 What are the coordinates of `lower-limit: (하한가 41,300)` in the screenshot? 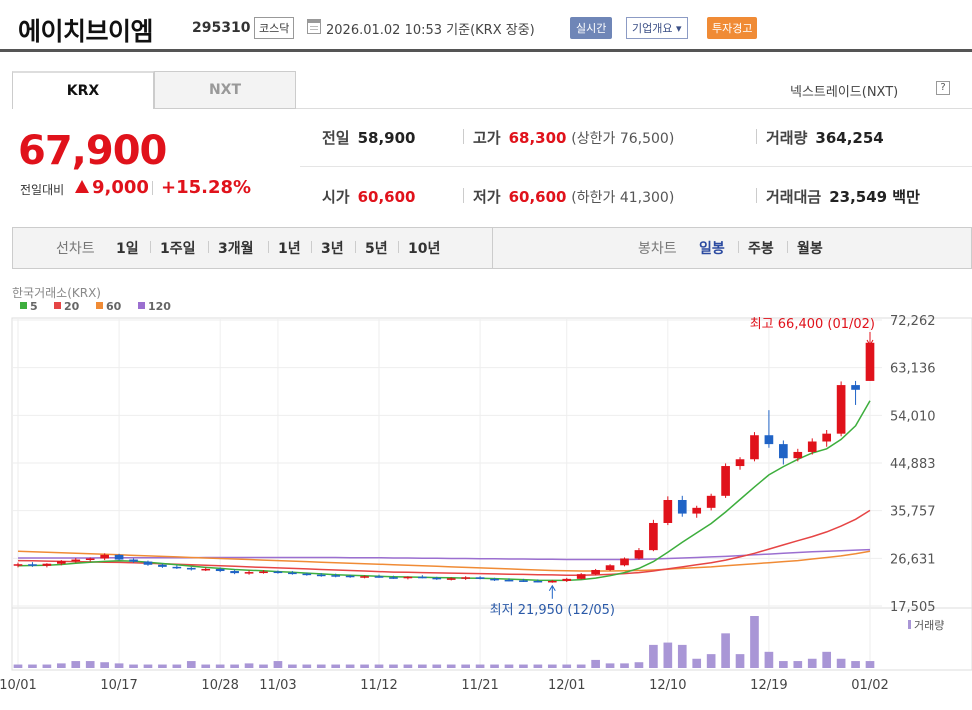 It's located at (623, 198).